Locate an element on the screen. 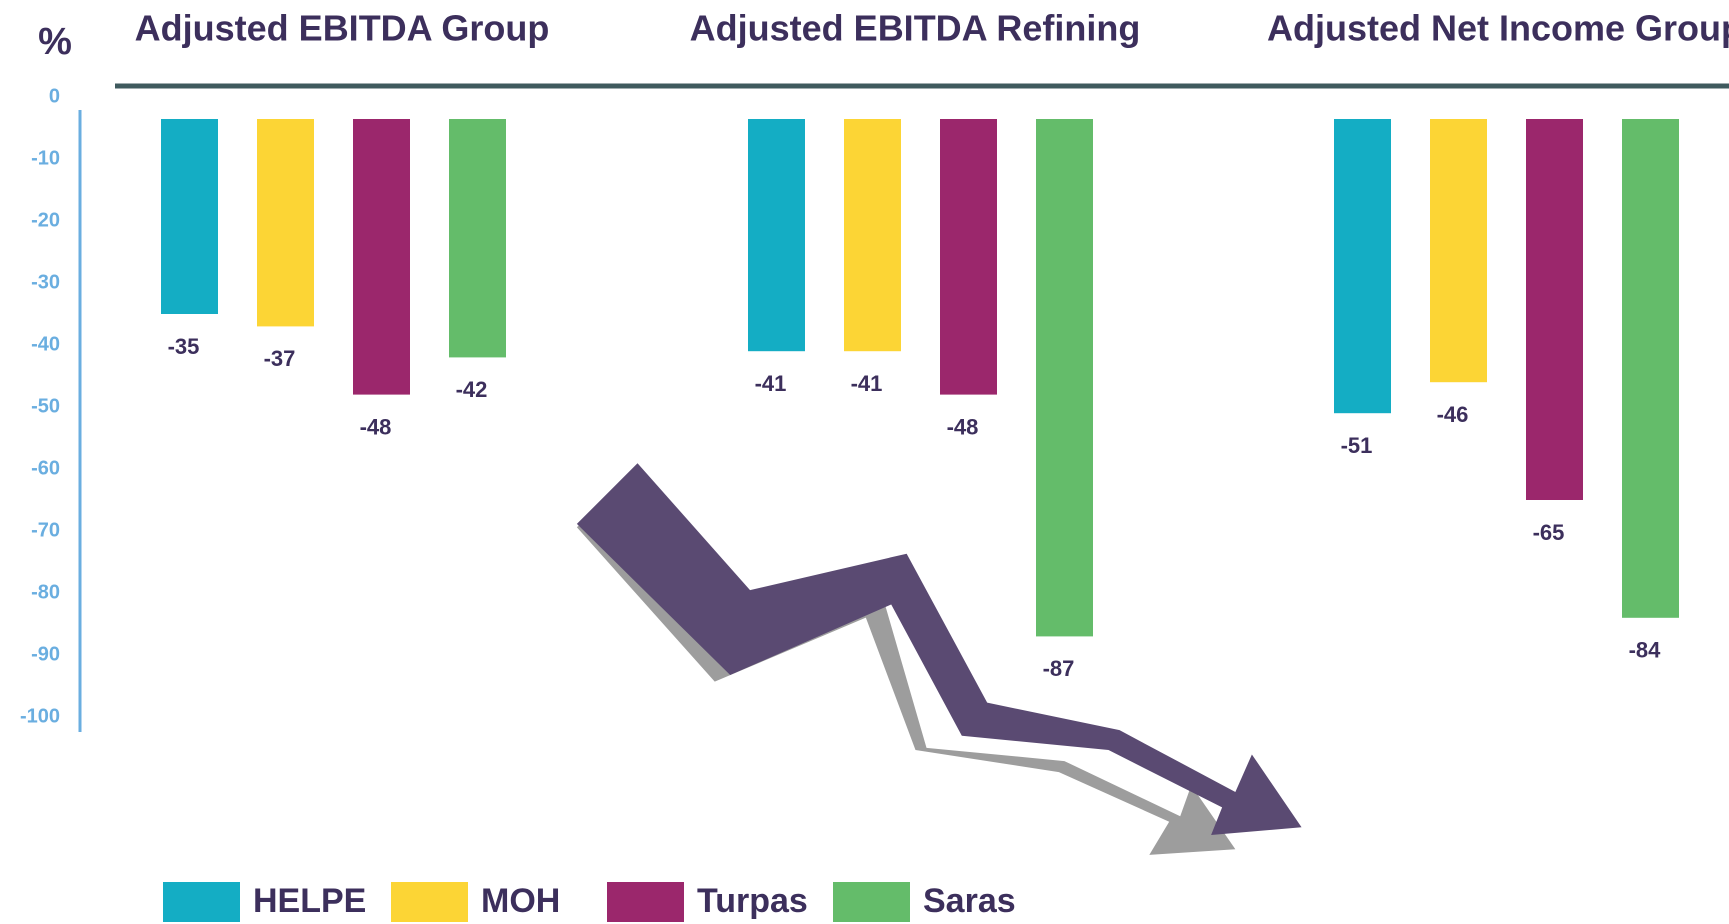 Image resolution: width=1729 pixels, height=924 pixels. legend-label: Saras is located at coordinates (969, 901).